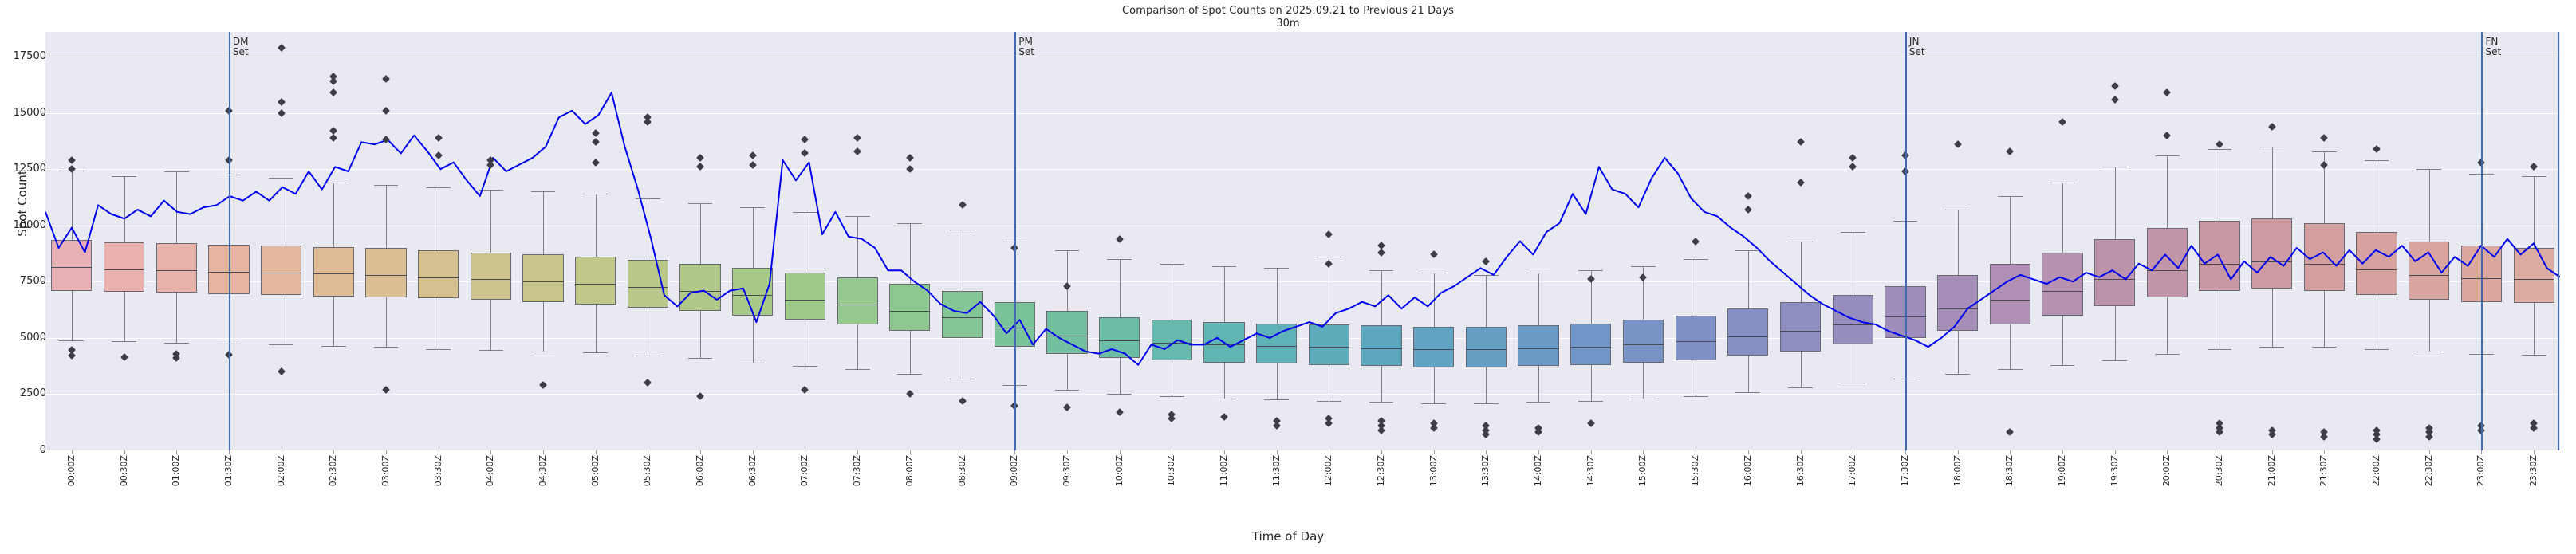  Describe the element at coordinates (32, 393) in the screenshot. I see `y-tick-label: 2500` at that location.